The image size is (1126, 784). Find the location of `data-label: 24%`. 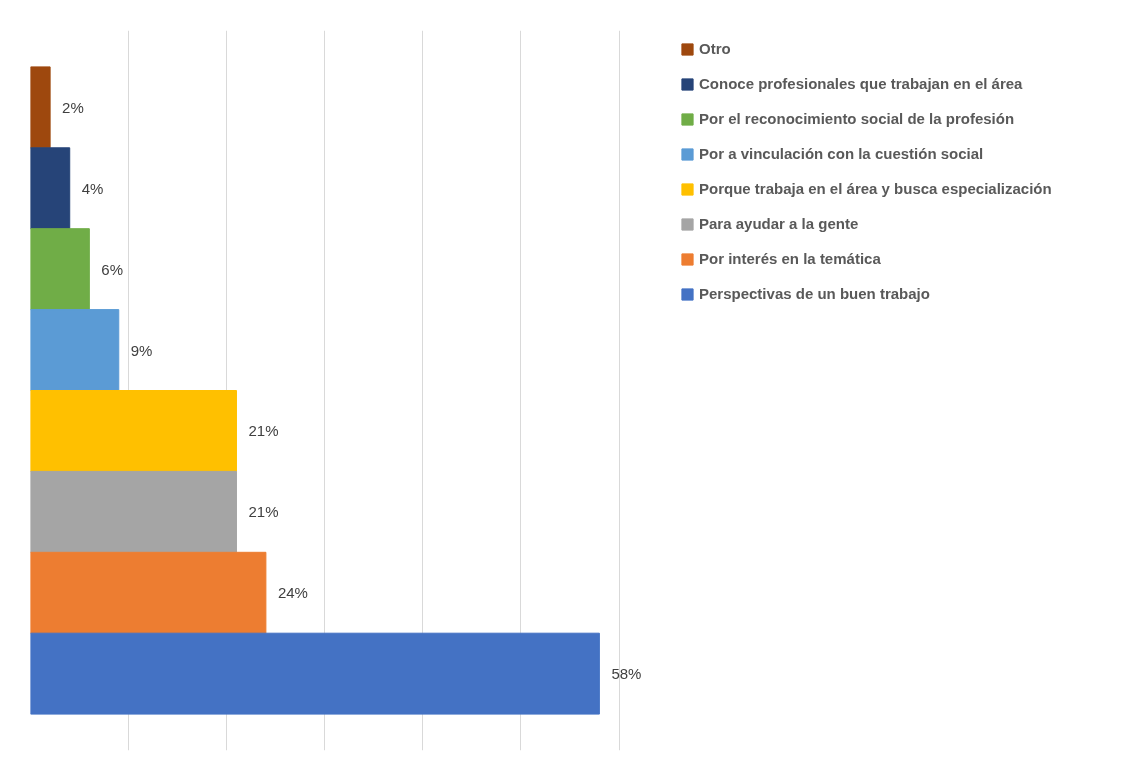

data-label: 24% is located at coordinates (292, 593).